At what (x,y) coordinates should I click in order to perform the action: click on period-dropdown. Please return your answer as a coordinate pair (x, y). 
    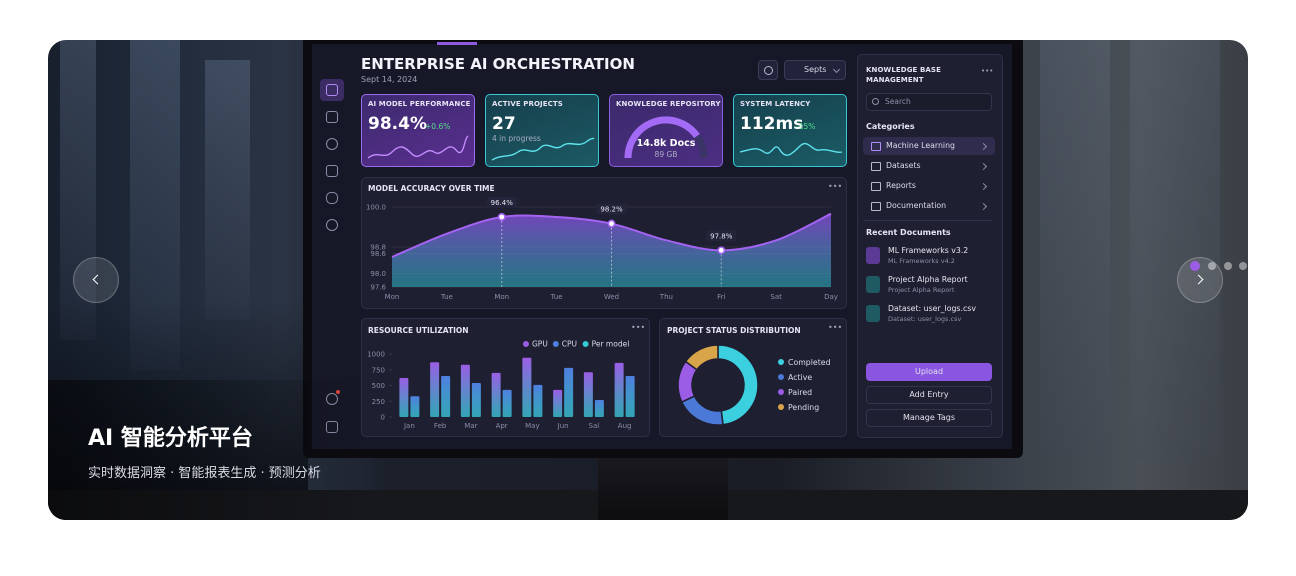
    Looking at the image, I should click on (815, 70).